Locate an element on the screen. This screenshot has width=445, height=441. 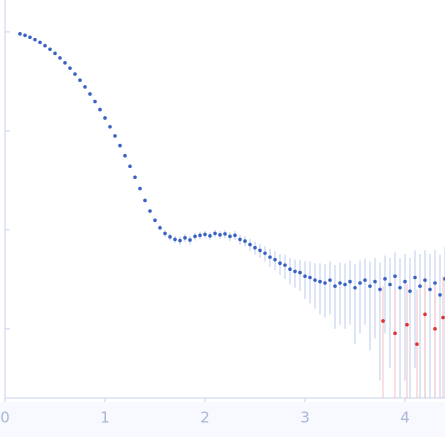
axis-band is located at coordinates (222, 419).